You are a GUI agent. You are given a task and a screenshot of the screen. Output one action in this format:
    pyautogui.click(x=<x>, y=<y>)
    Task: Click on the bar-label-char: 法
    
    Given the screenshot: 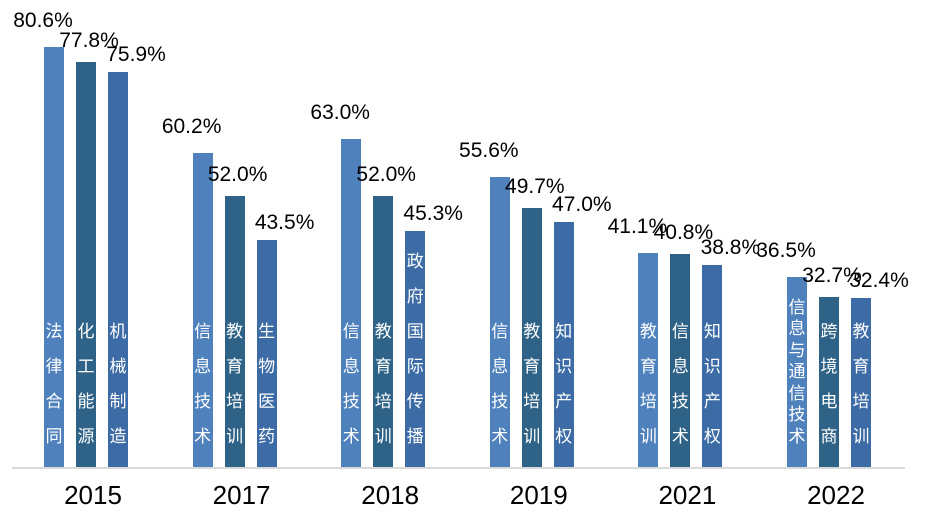 What is the action you would take?
    pyautogui.click(x=54, y=331)
    